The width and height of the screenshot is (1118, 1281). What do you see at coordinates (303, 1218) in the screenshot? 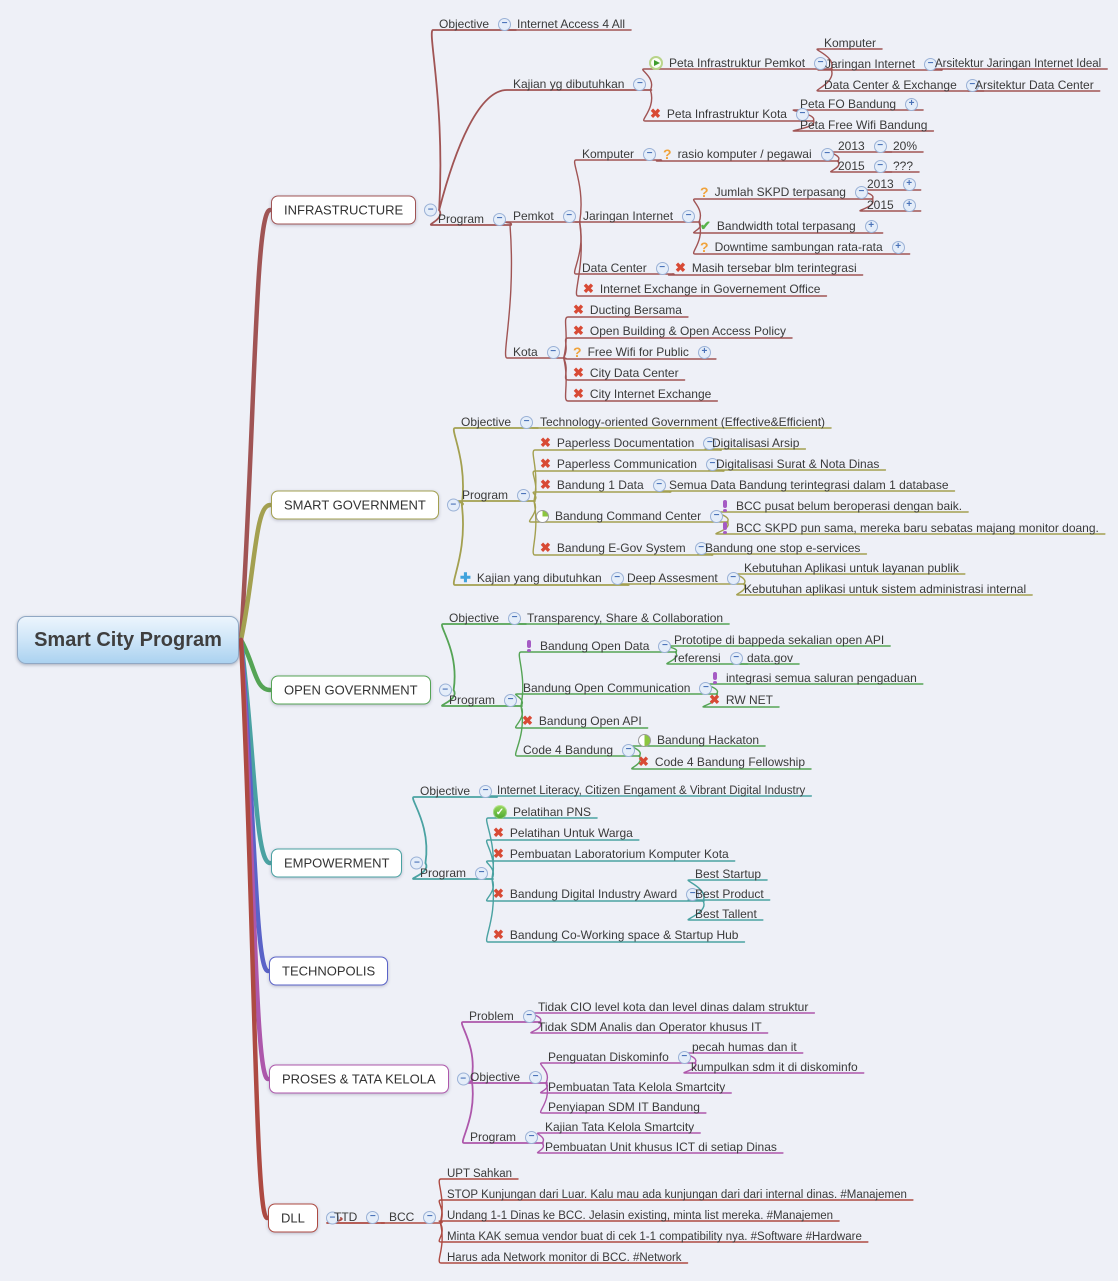
I see `branch-dll: DLL −` at bounding box center [303, 1218].